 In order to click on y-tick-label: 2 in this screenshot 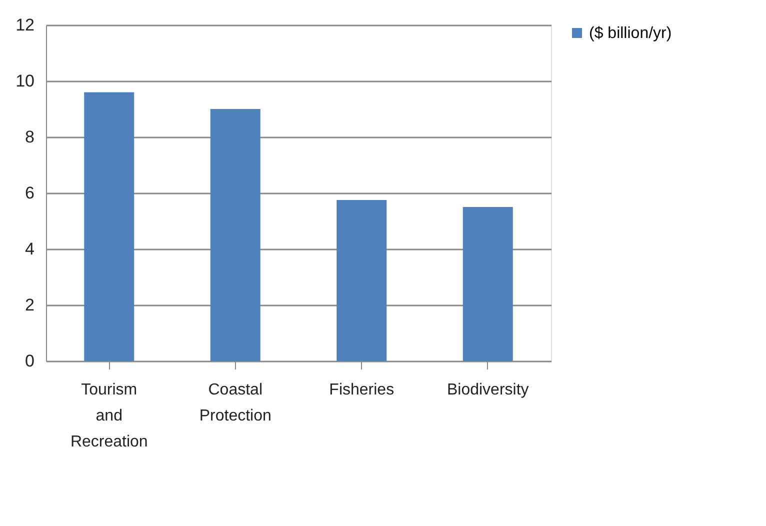, I will do `click(29, 305)`.